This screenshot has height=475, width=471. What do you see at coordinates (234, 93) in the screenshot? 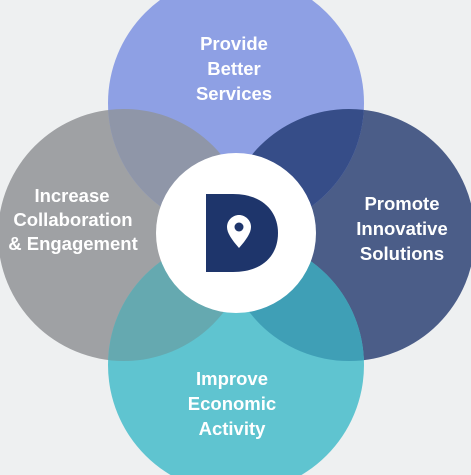
I see `label-line: Services` at bounding box center [234, 93].